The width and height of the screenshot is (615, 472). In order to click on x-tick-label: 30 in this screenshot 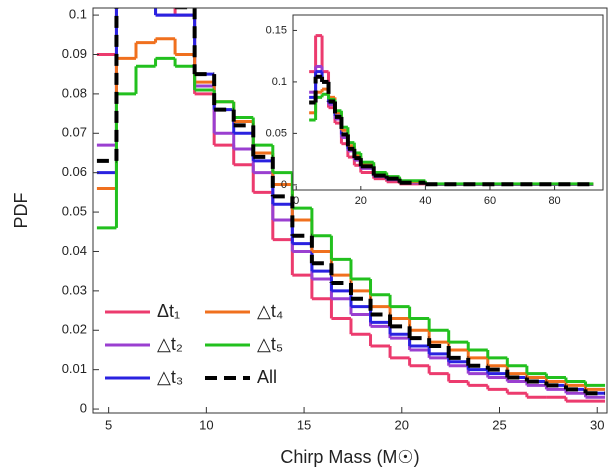, I will do `click(597, 424)`.